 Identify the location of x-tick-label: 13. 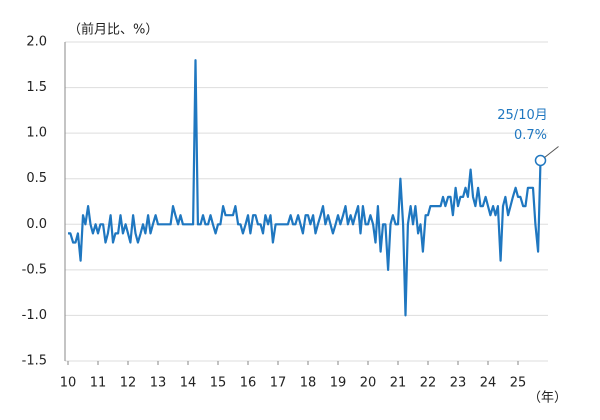
(158, 383).